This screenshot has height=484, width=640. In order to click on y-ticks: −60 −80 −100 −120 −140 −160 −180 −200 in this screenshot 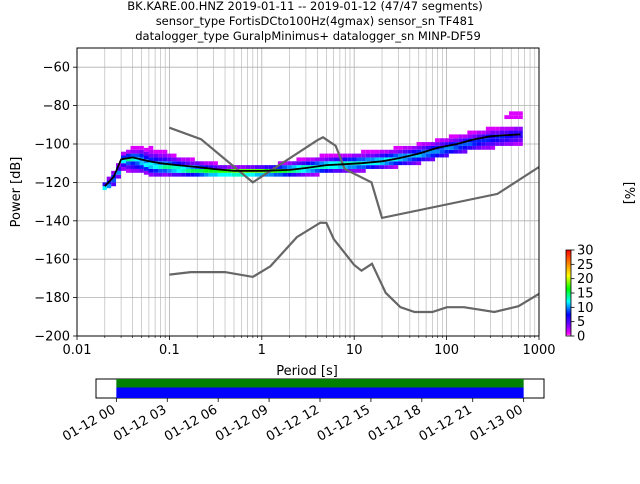, I will do `click(55, 203)`.